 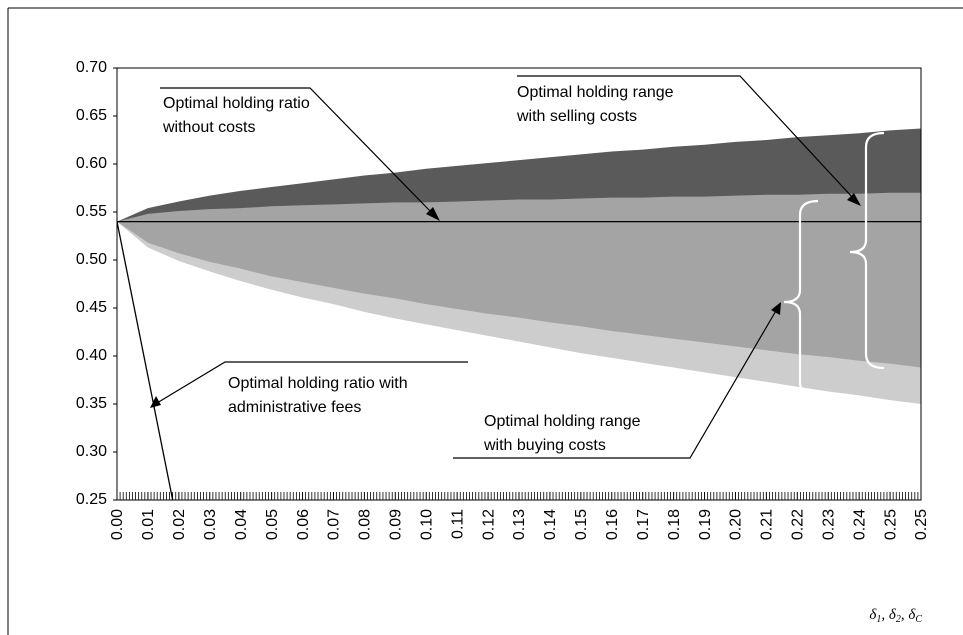 I want to click on x-label-part: δ, so click(x=873, y=615).